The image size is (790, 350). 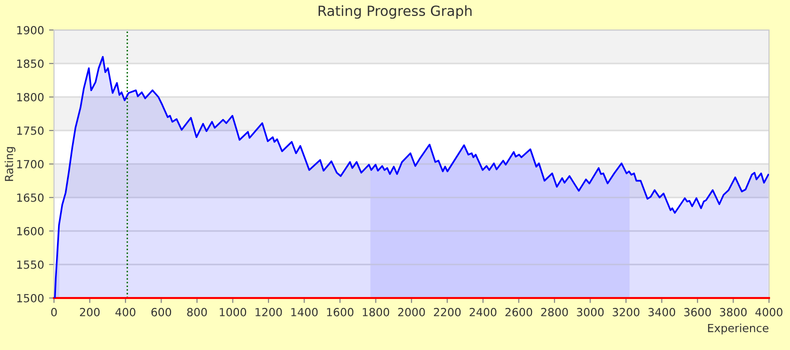 What do you see at coordinates (483, 312) in the screenshot?
I see `x-tick-label: 2400` at bounding box center [483, 312].